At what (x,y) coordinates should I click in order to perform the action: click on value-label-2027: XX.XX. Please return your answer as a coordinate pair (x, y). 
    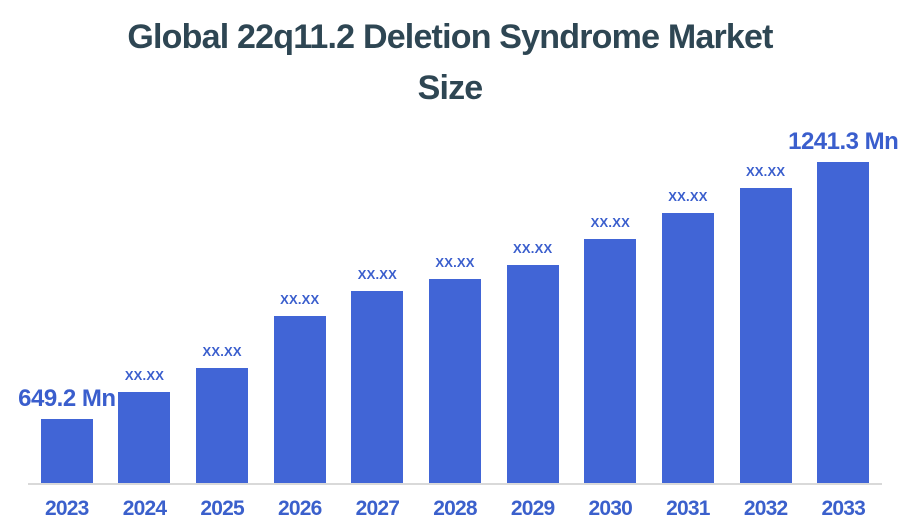
    Looking at the image, I should click on (377, 274).